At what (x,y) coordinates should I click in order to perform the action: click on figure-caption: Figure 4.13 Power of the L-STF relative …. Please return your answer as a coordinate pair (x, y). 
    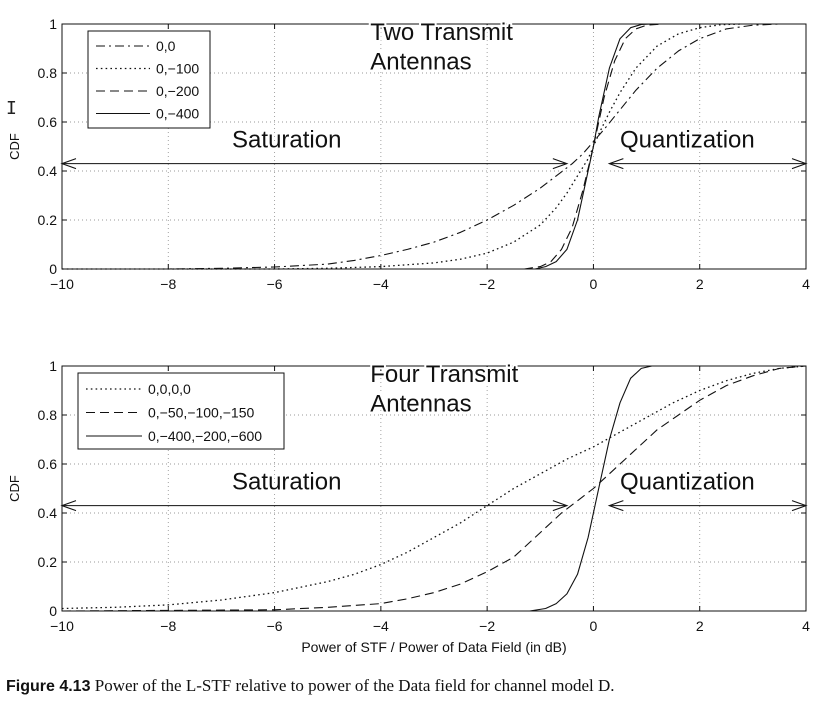
    Looking at the image, I should click on (310, 686).